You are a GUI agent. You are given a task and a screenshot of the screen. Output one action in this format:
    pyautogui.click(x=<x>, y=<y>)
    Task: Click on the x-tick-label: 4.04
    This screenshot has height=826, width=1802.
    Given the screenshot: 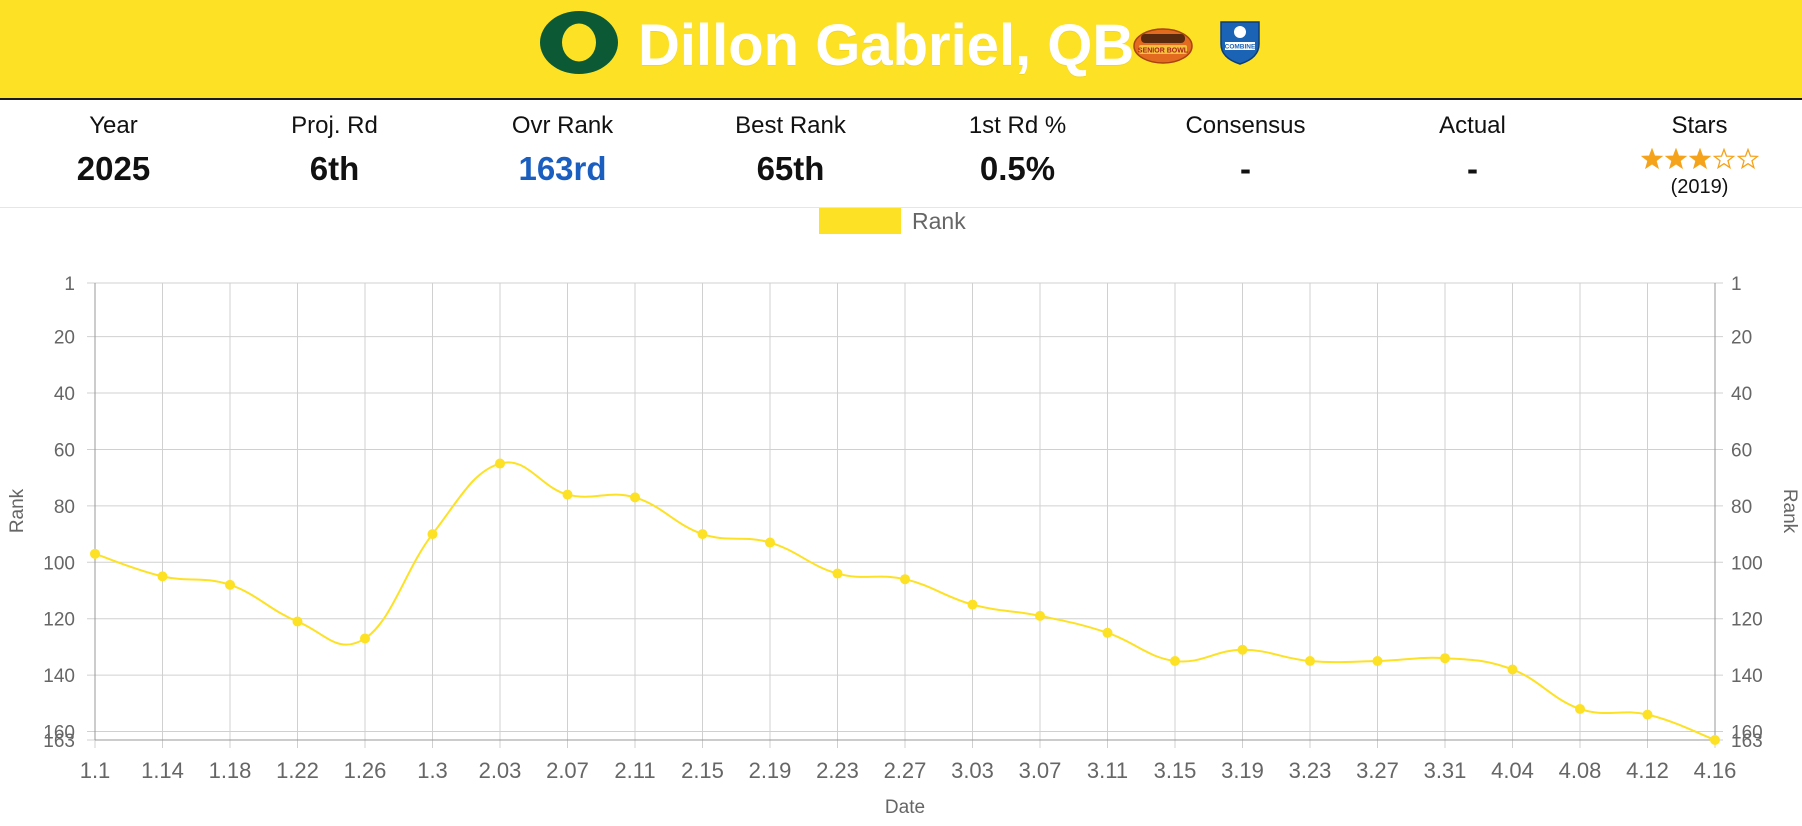 What is the action you would take?
    pyautogui.click(x=1512, y=770)
    